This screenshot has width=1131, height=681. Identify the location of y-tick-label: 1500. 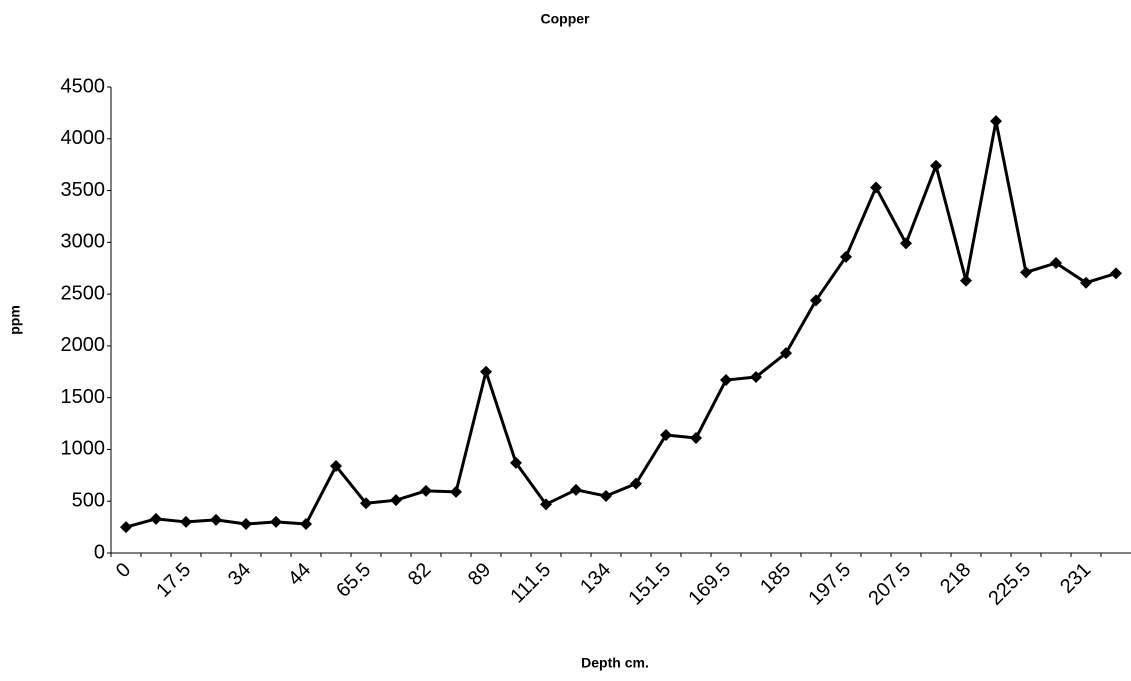
(83, 397).